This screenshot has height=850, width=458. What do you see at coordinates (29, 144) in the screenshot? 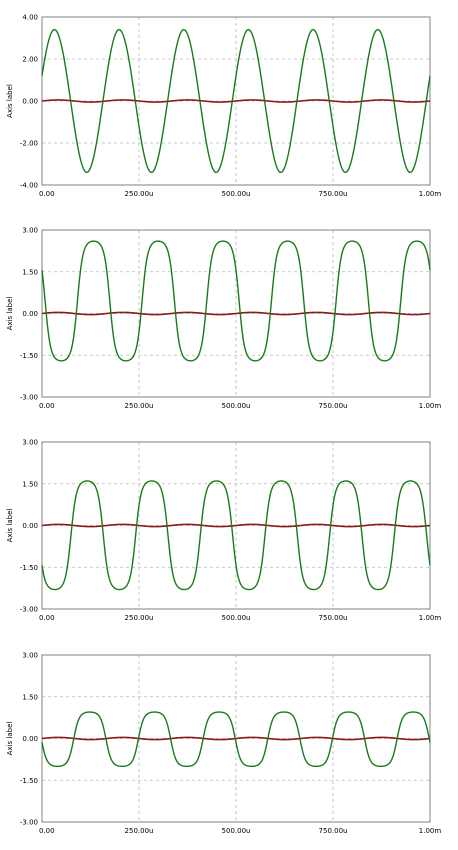
I see `y-tick-label: -2.00` at bounding box center [29, 144].